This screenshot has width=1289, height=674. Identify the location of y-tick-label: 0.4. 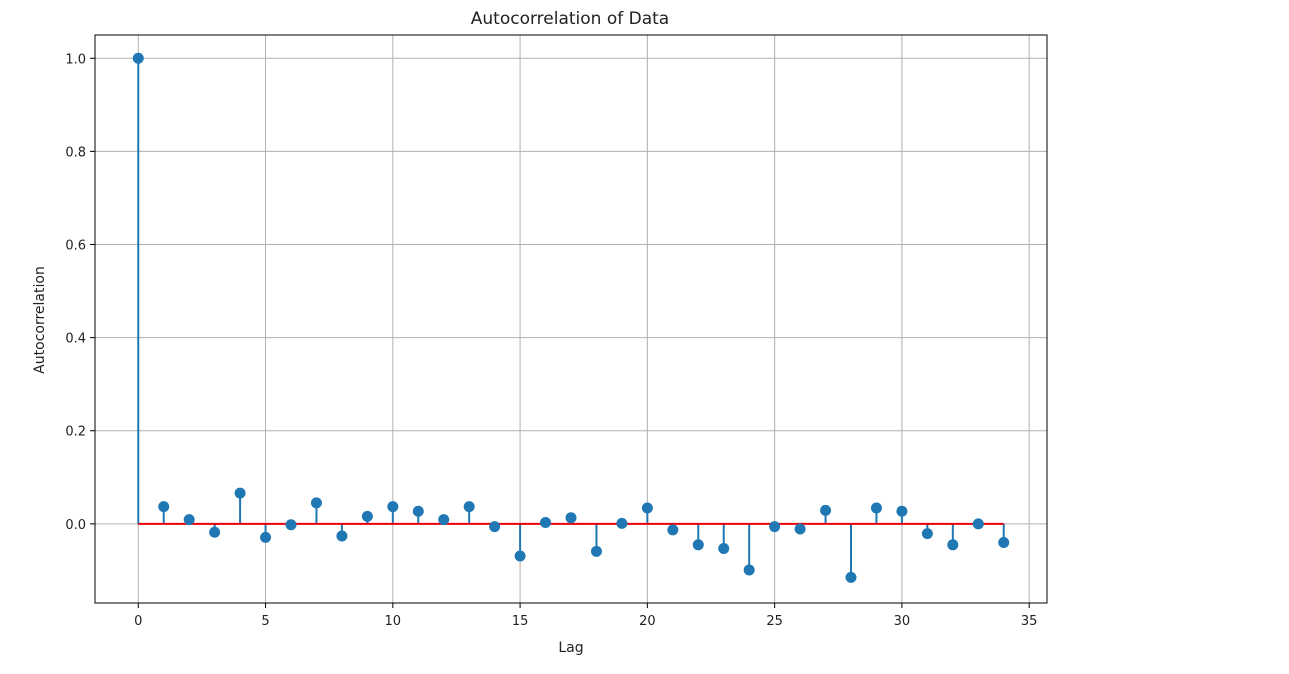
(75, 339).